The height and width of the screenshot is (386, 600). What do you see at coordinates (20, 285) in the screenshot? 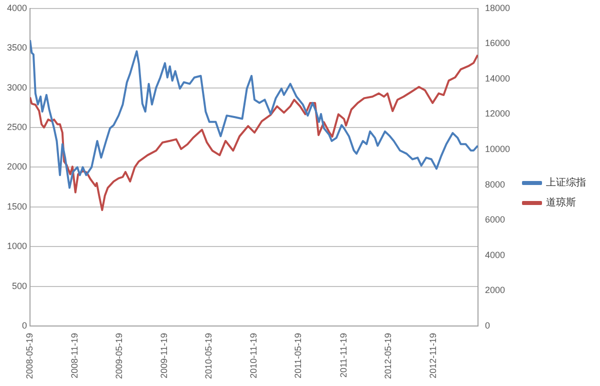
I see `y-tick-label: 500` at bounding box center [20, 285].